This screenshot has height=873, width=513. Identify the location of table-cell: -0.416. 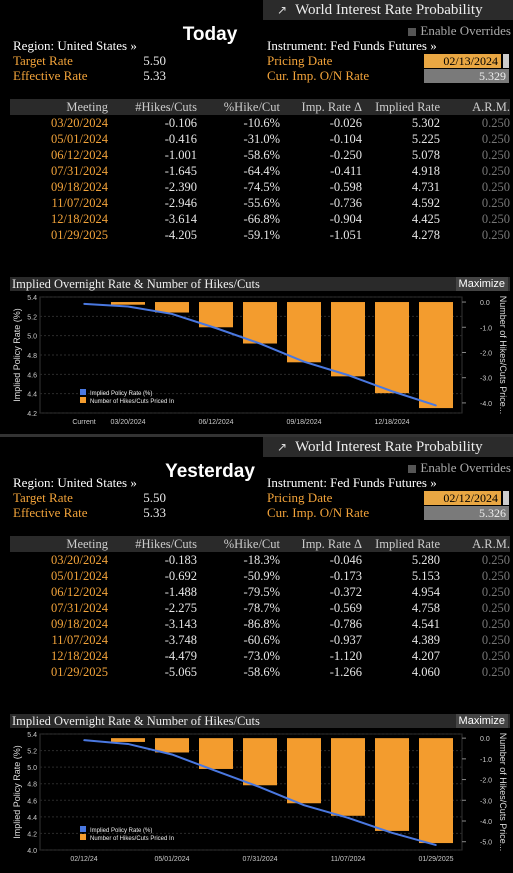
(180, 138).